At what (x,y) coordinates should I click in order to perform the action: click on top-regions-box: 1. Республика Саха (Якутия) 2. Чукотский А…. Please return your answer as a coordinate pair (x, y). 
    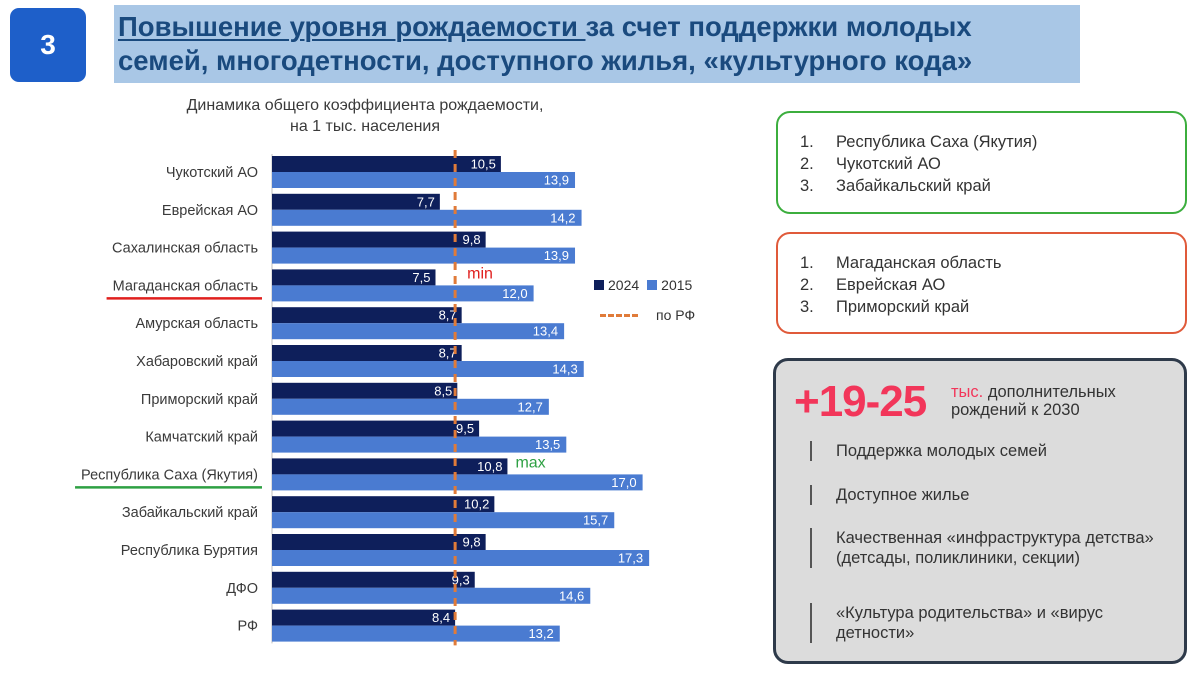
    Looking at the image, I should click on (981, 162).